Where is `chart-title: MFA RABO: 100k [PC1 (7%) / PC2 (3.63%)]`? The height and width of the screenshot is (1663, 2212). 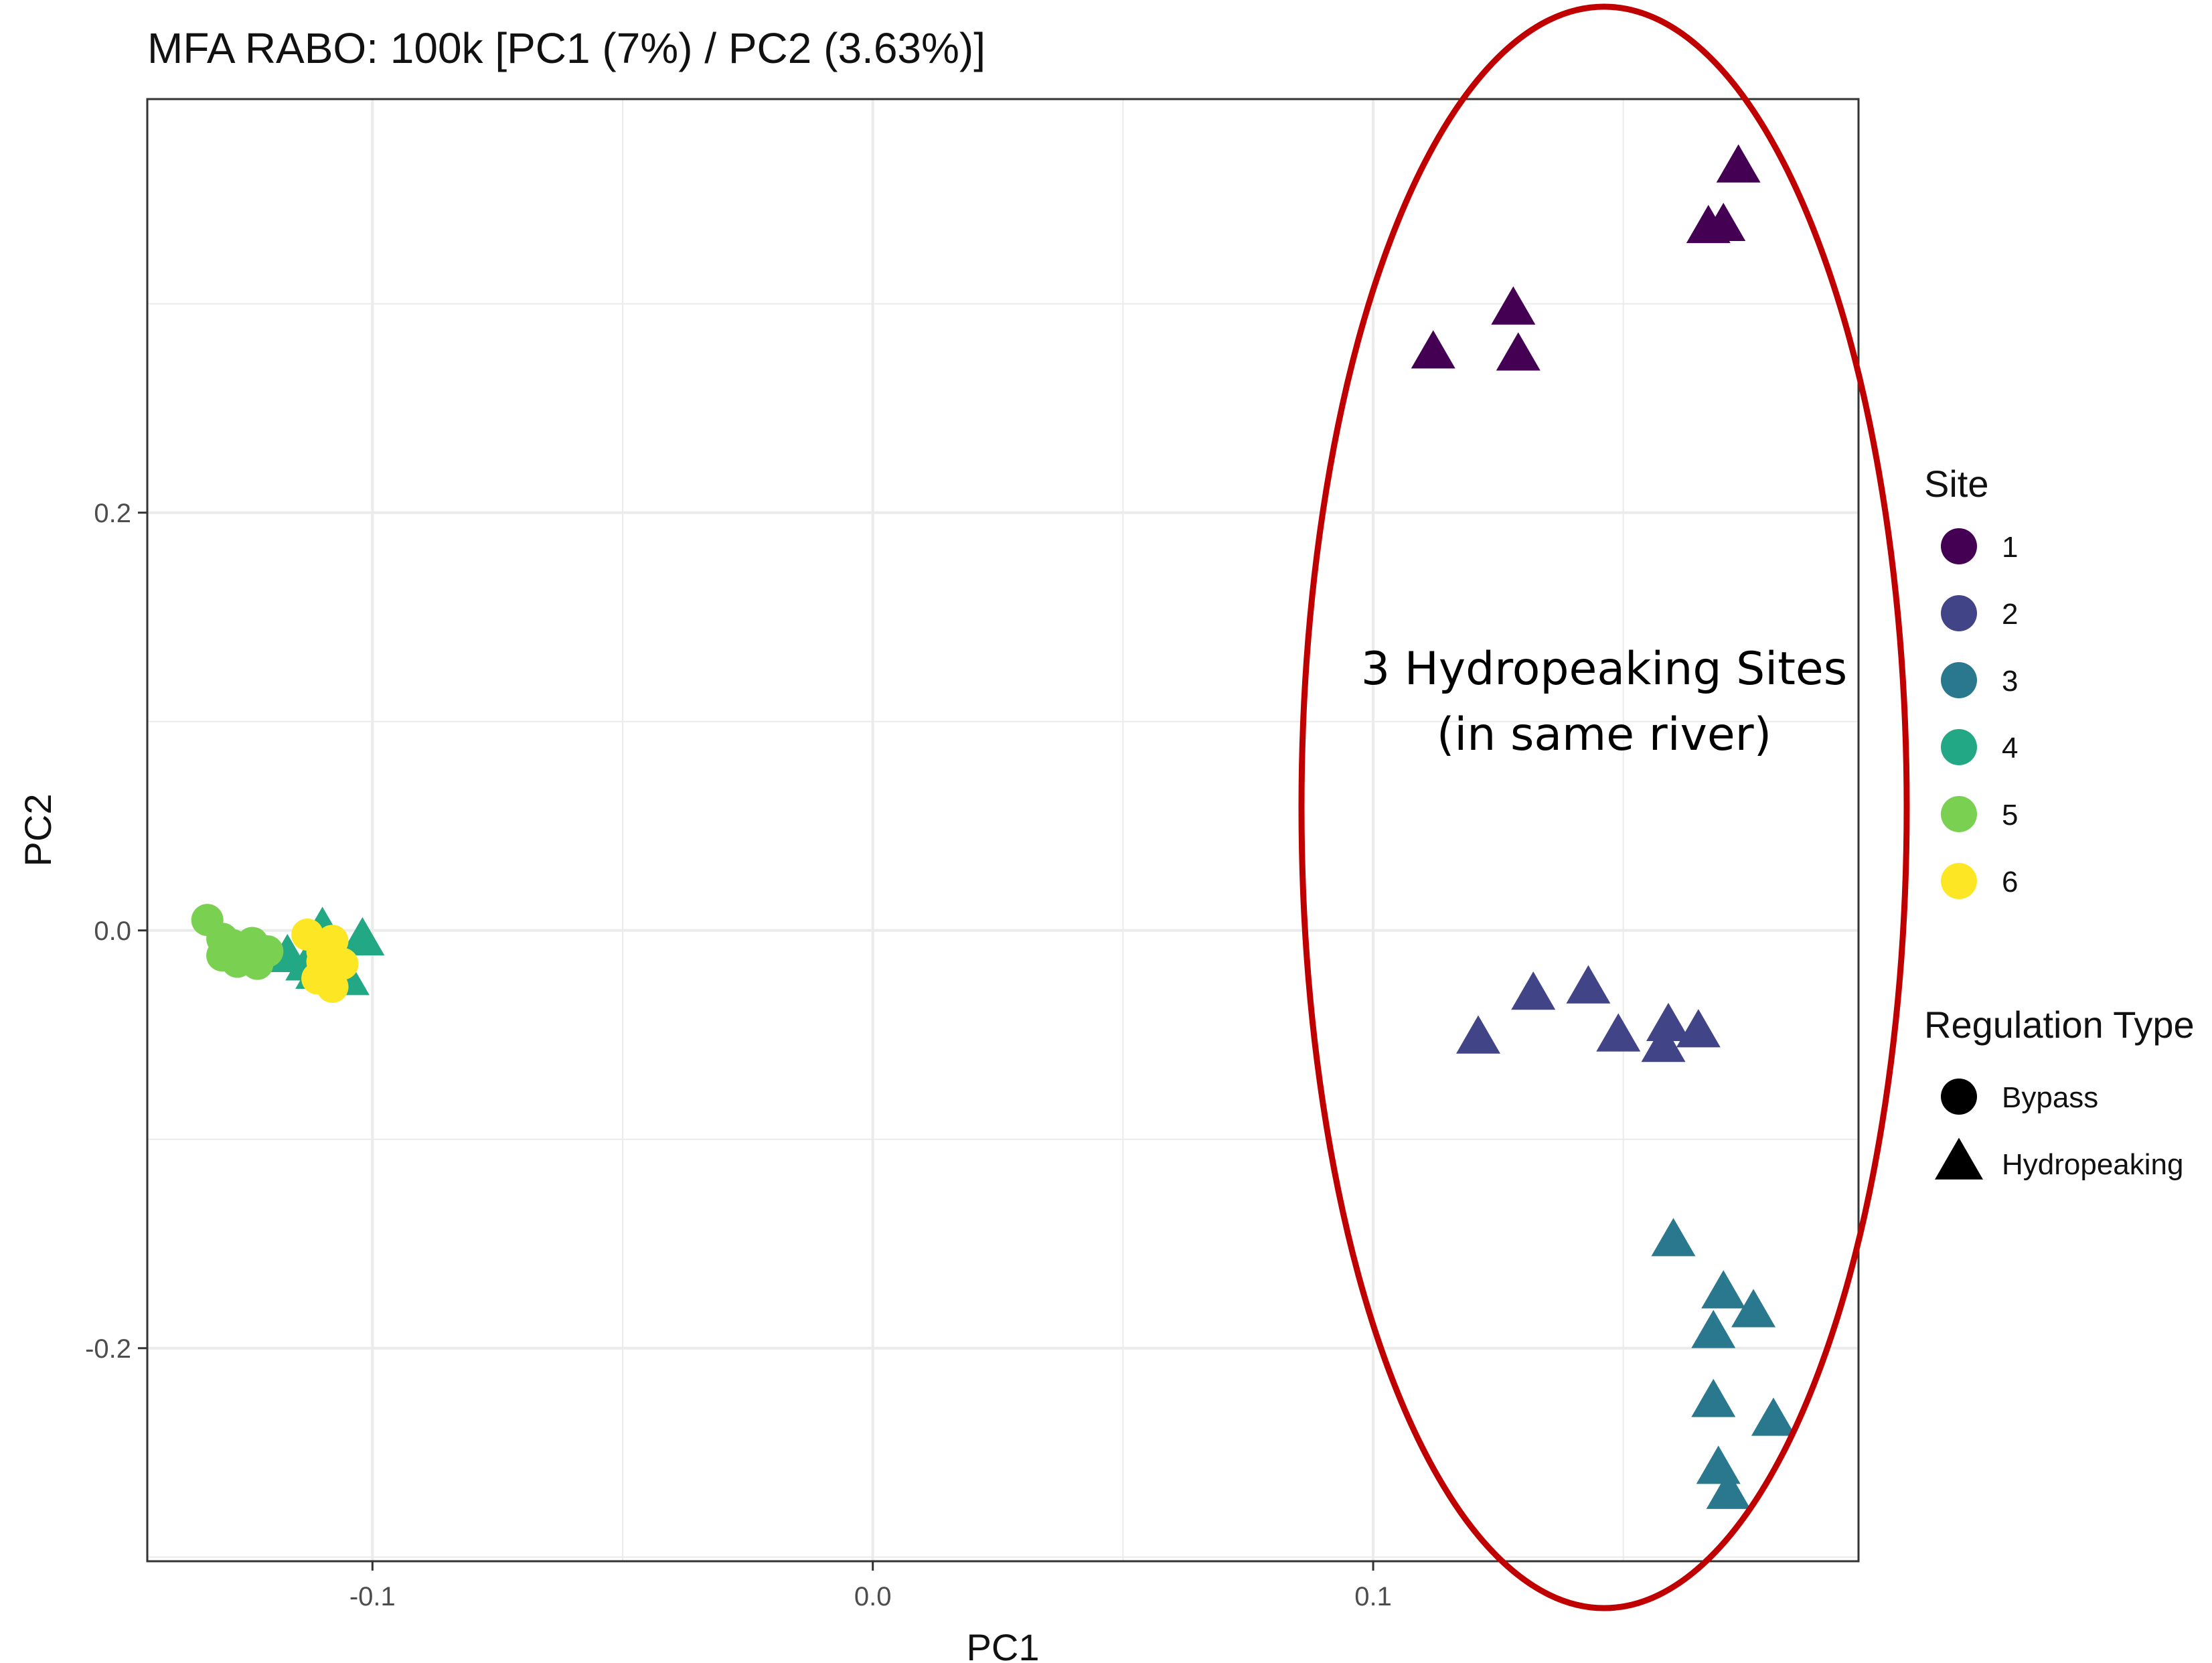
chart-title: MFA RABO: 100k [PC1 (7%) / PC2 (3.63%)] is located at coordinates (566, 48).